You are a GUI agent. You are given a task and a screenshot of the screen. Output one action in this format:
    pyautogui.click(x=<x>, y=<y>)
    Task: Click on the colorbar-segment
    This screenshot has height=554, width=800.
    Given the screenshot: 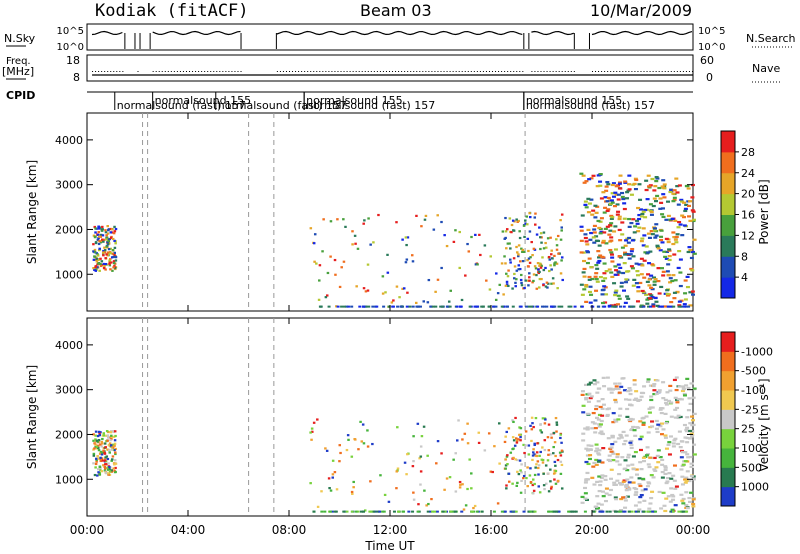 What is the action you would take?
    pyautogui.click(x=728, y=267)
    